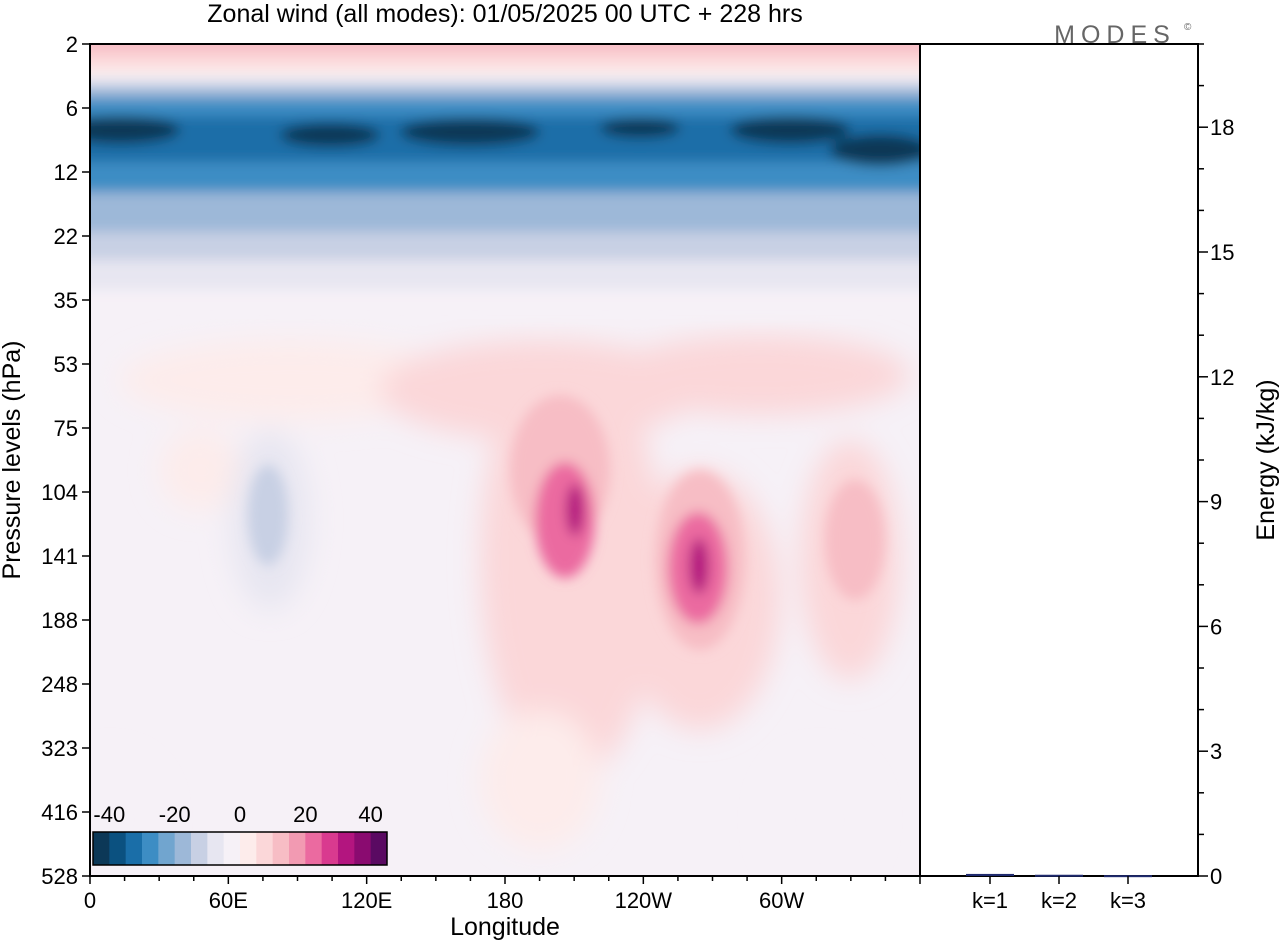 This screenshot has width=1280, height=942. What do you see at coordinates (855, 540) in the screenshot?
I see `westerly-ring-far-east` at bounding box center [855, 540].